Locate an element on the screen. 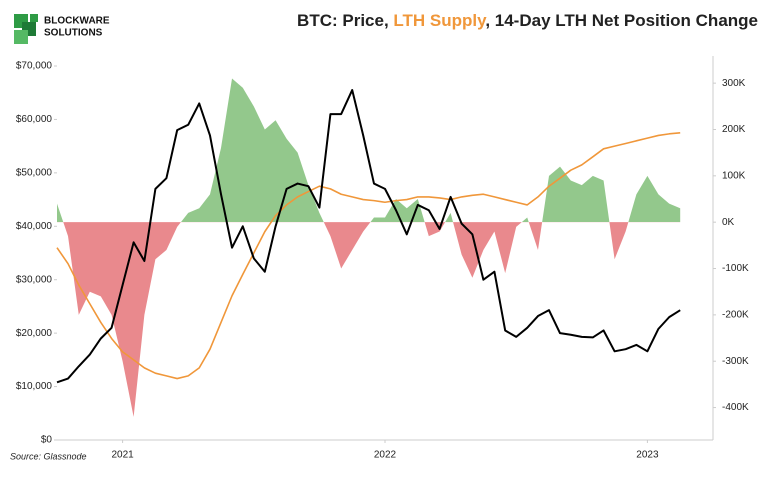 The height and width of the screenshot is (478, 774). title-part: LTH Supply is located at coordinates (440, 20).